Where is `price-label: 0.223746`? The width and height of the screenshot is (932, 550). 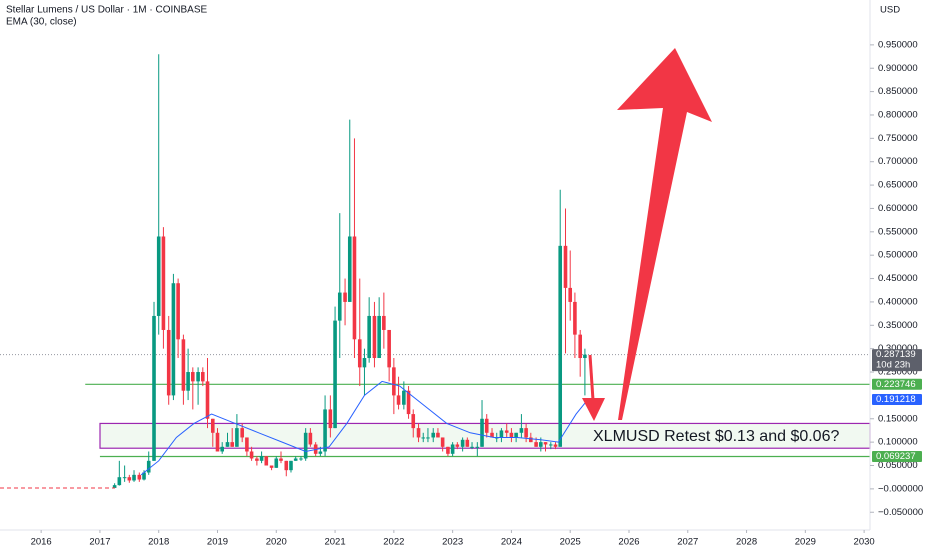
price-label: 0.223746 is located at coordinates (896, 384).